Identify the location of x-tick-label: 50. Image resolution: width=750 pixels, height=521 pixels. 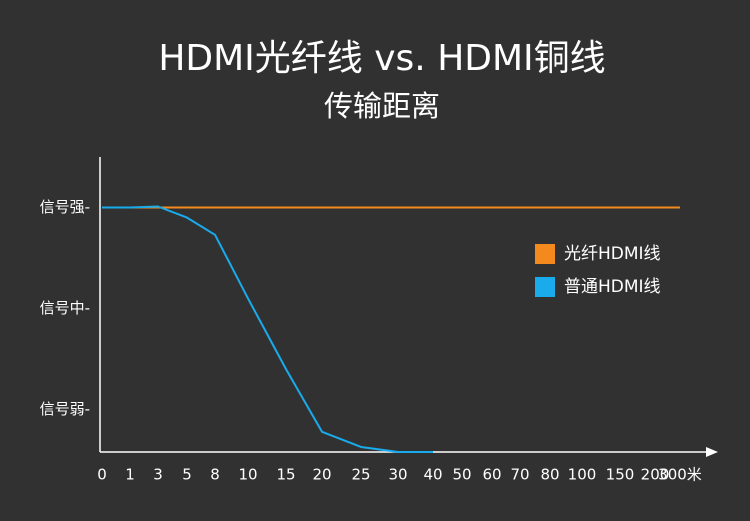
(461, 475).